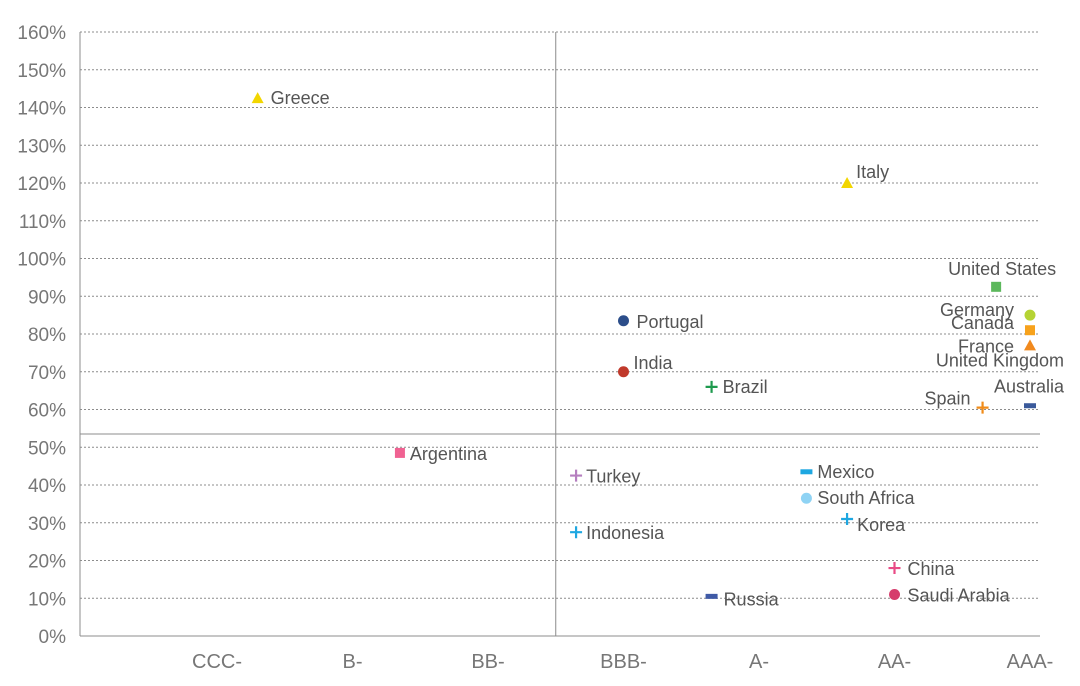  Describe the element at coordinates (257, 98) in the screenshot. I see `point-marker-greece` at that location.